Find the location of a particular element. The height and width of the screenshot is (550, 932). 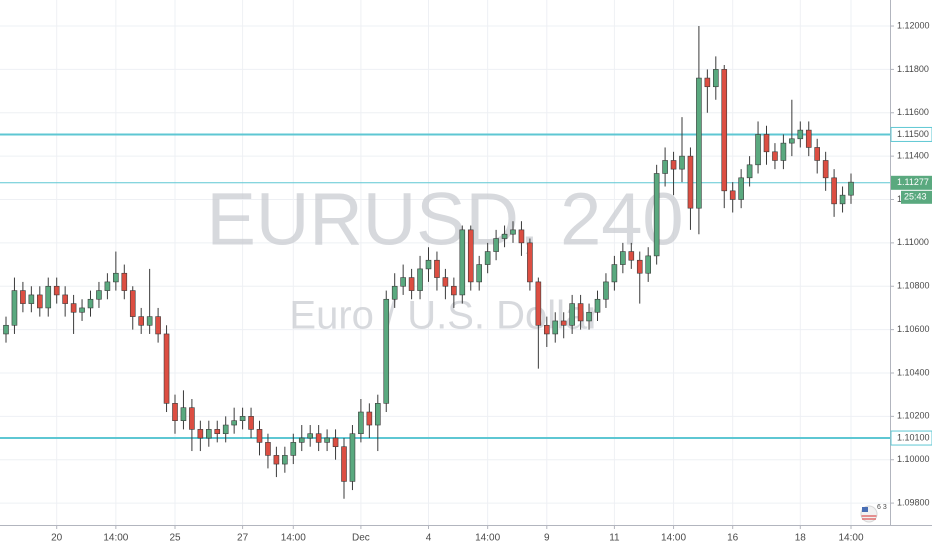

badge-icon: 6 3 is located at coordinates (873, 513).